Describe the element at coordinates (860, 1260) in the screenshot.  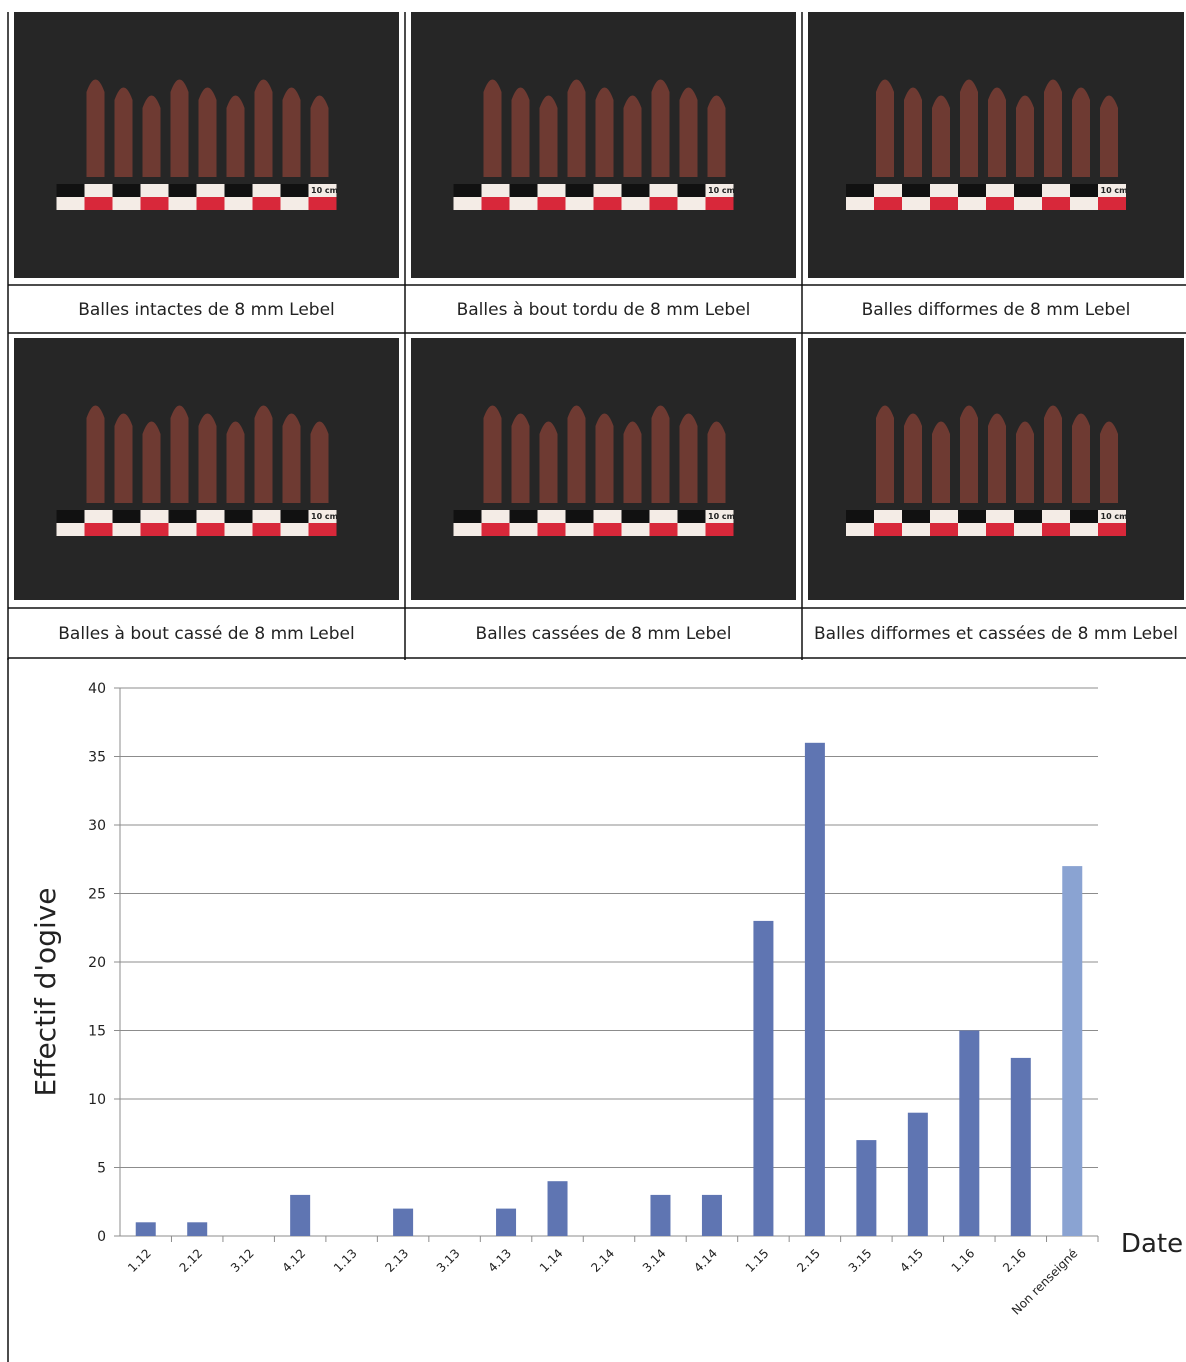
I see `x-tick-label: 3.15` at that location.